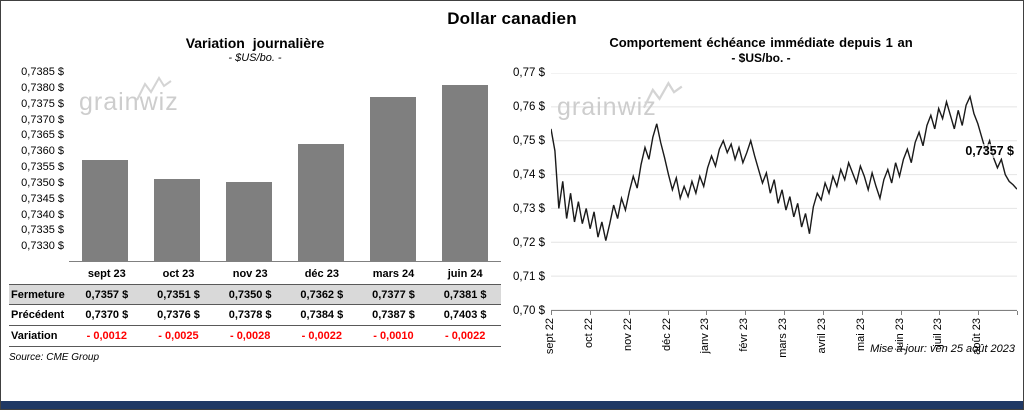  What do you see at coordinates (529, 73) in the screenshot?
I see `line-y-tick-label: 0,77 $` at bounding box center [529, 73].